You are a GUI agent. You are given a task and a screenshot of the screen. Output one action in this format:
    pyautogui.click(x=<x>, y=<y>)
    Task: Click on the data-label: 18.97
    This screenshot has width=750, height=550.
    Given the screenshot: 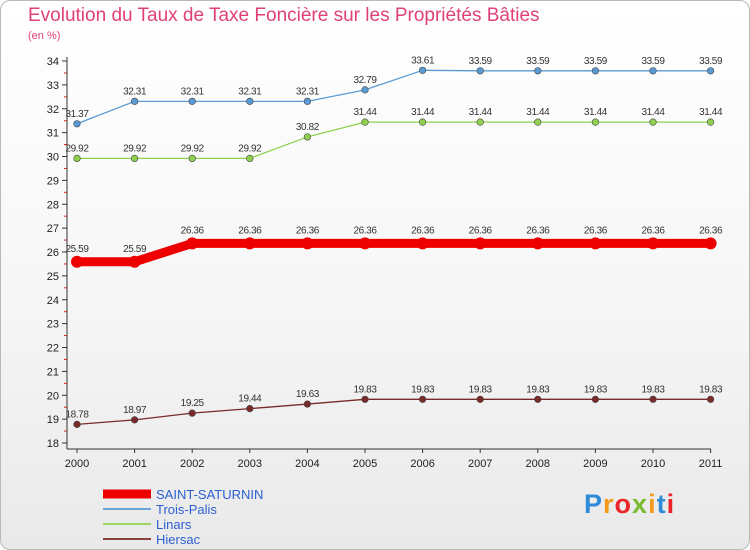 What is the action you would take?
    pyautogui.click(x=135, y=410)
    